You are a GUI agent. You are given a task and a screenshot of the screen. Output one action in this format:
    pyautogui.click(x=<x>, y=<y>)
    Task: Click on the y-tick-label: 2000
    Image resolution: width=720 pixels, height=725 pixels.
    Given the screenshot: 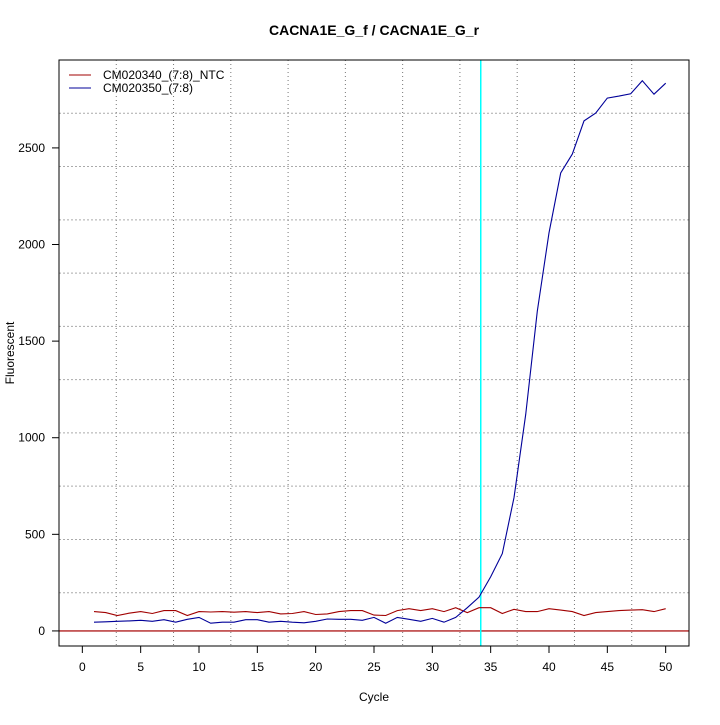 What is the action you would take?
    pyautogui.click(x=31, y=245)
    